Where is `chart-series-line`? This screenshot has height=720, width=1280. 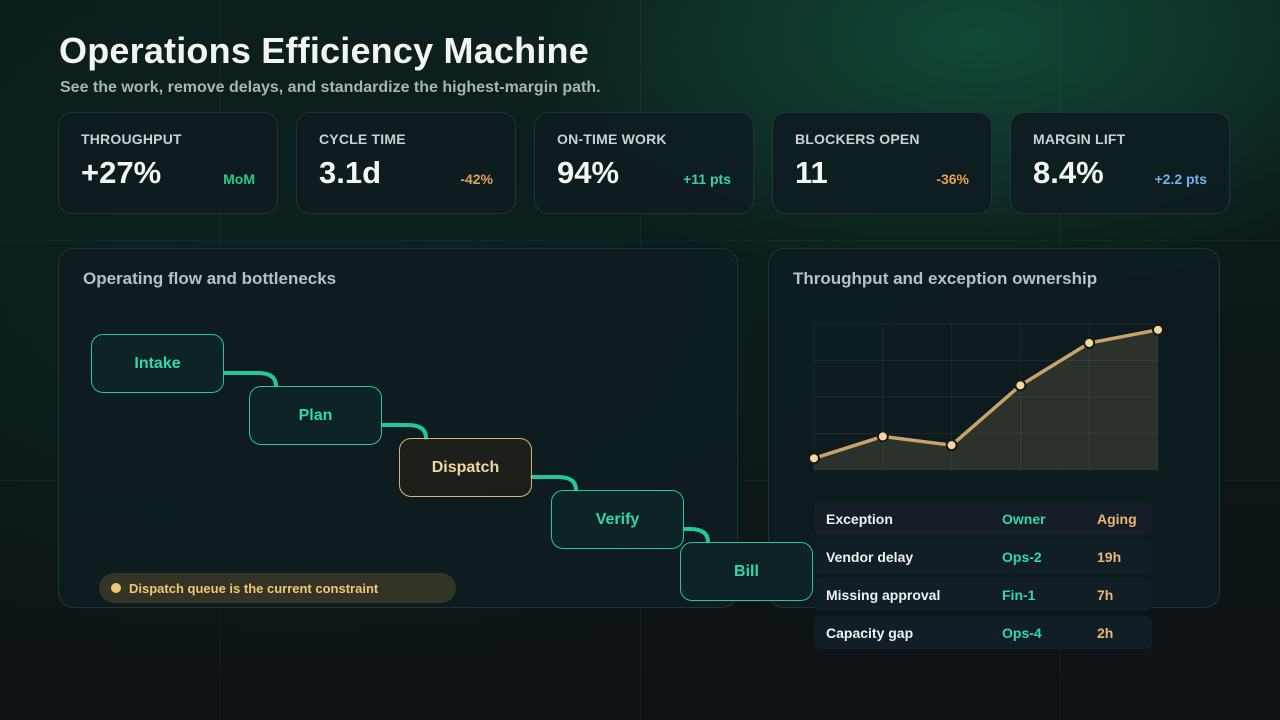 chart-series-line is located at coordinates (986, 394).